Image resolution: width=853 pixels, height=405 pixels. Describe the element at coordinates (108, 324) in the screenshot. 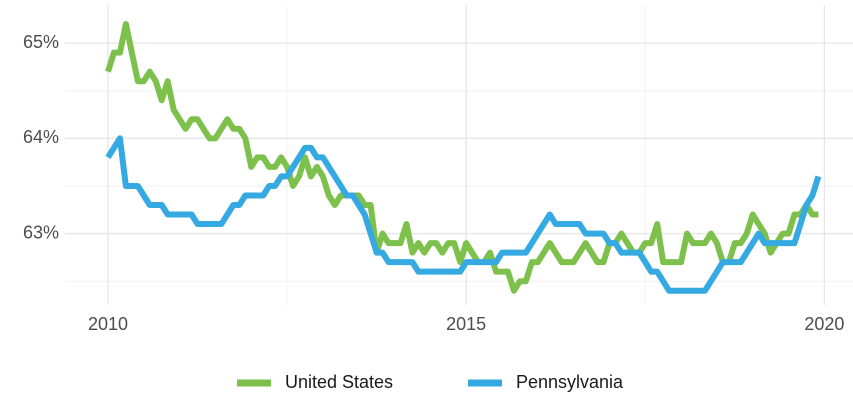

I see `x-tick-label: 2010` at that location.